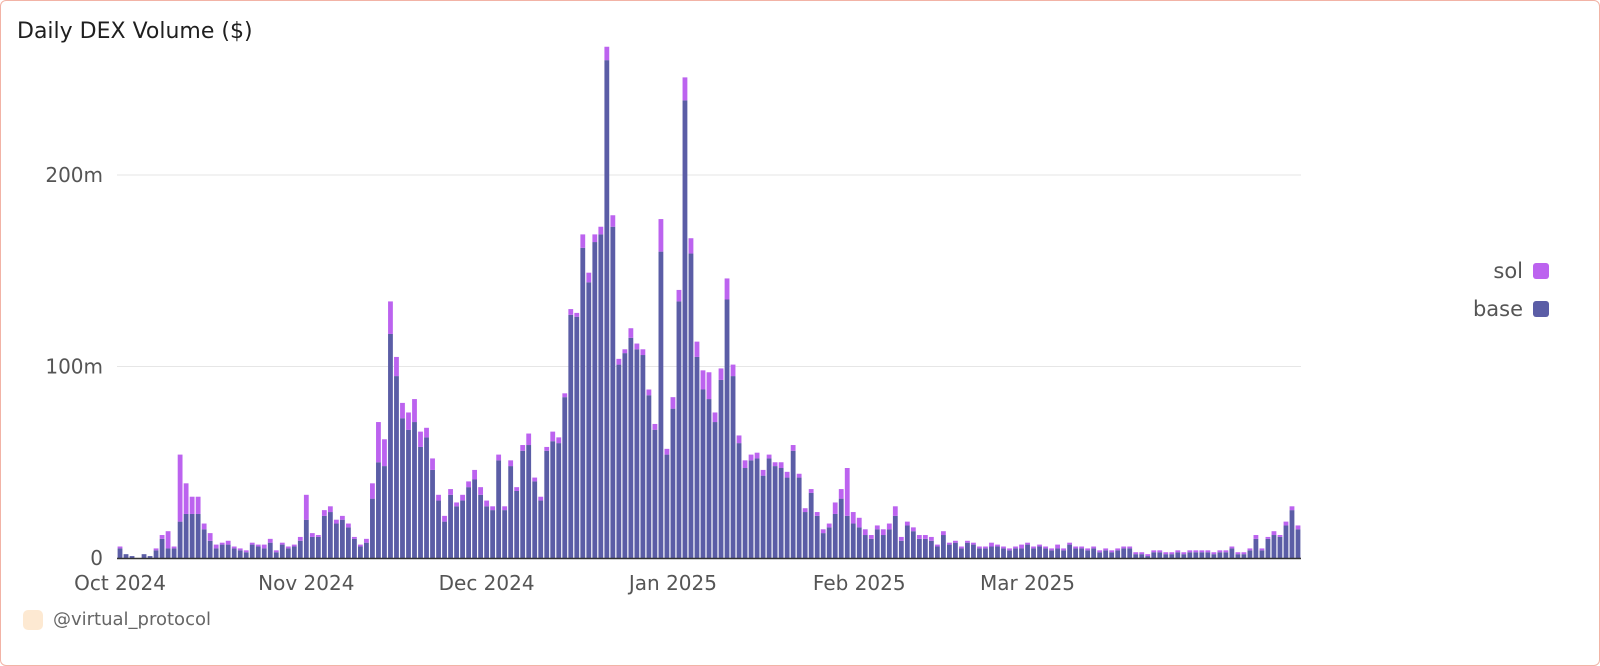  Describe the element at coordinates (132, 619) in the screenshot. I see `footer-handle: @virtual_protocol` at that location.